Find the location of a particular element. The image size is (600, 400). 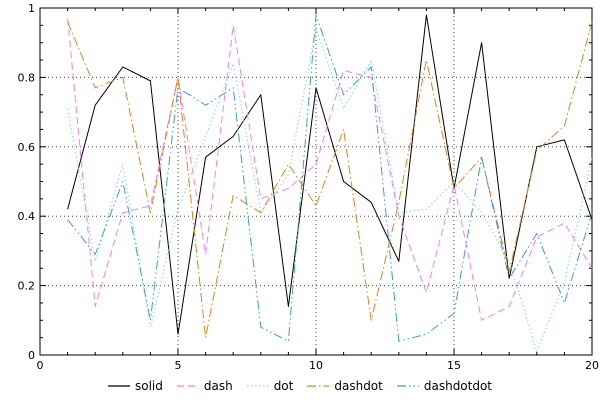

x-tick-label: 0 is located at coordinates (40, 365).